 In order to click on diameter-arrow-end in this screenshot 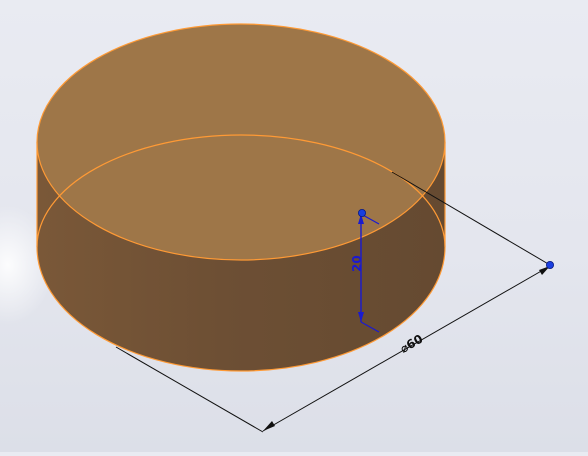, I will do `click(269, 426)`.